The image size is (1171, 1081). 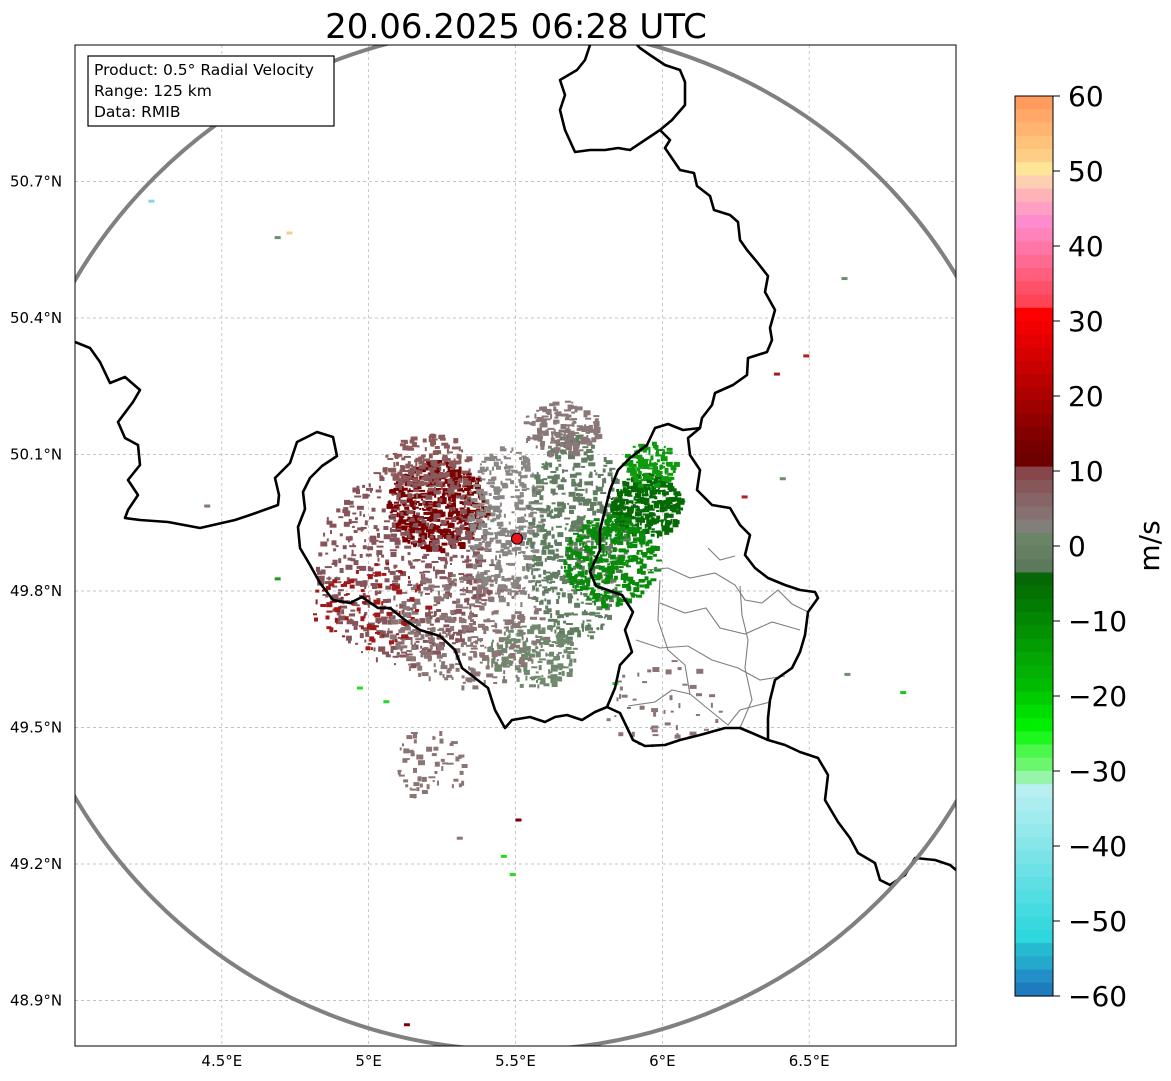 What do you see at coordinates (36, 318) in the screenshot?
I see `lat-tick-label: 50.4°N` at bounding box center [36, 318].